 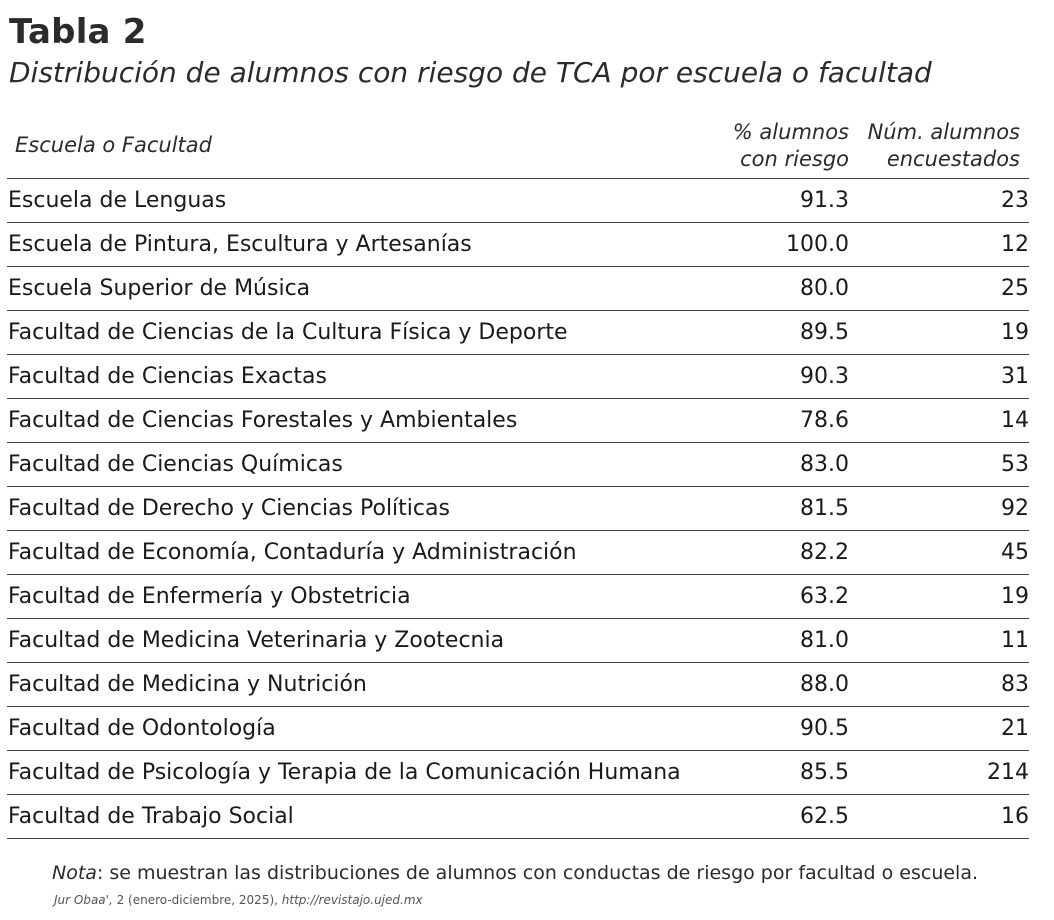 What do you see at coordinates (788, 420) in the screenshot?
I see `percent-cell: 78.6` at bounding box center [788, 420].